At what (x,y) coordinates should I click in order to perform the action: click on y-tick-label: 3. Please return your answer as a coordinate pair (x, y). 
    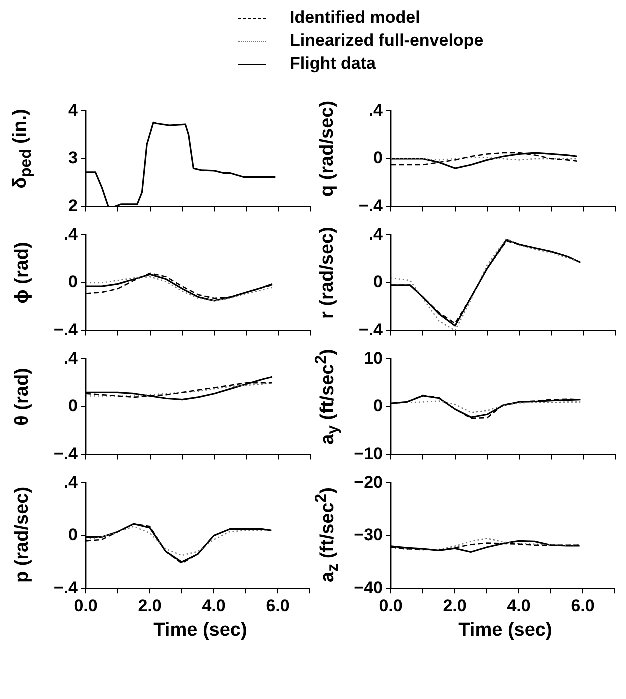
    Looking at the image, I should click on (73, 158).